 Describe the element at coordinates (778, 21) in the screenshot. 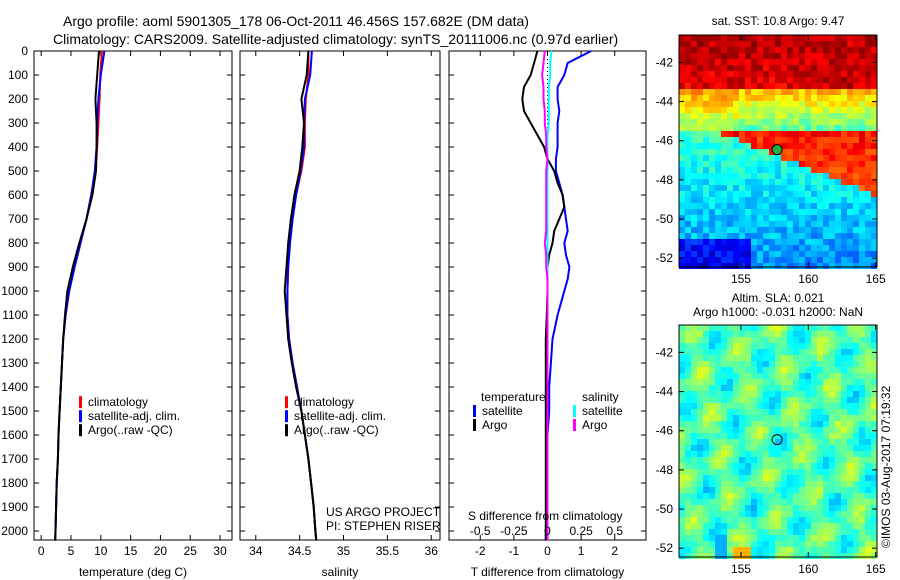

I see `map-title: sat. SST: 10.8 Argo: 9.47` at that location.